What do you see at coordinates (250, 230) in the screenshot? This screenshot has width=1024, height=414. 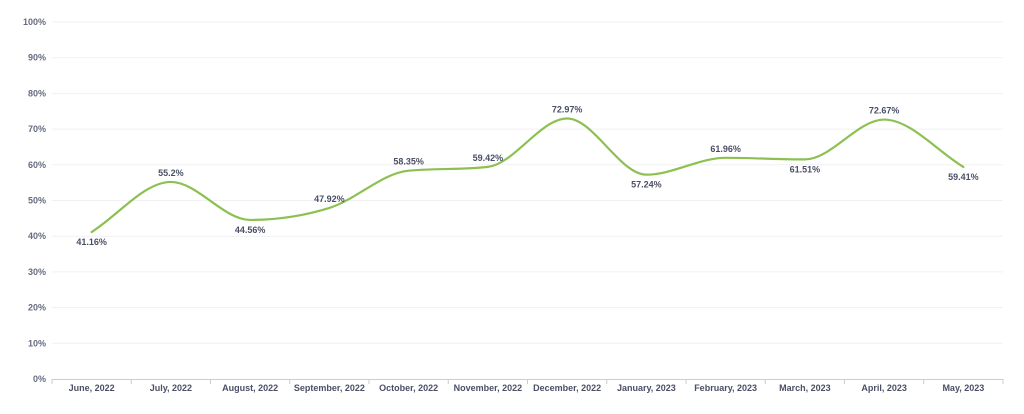 I see `data-label: 44.56%` at bounding box center [250, 230].